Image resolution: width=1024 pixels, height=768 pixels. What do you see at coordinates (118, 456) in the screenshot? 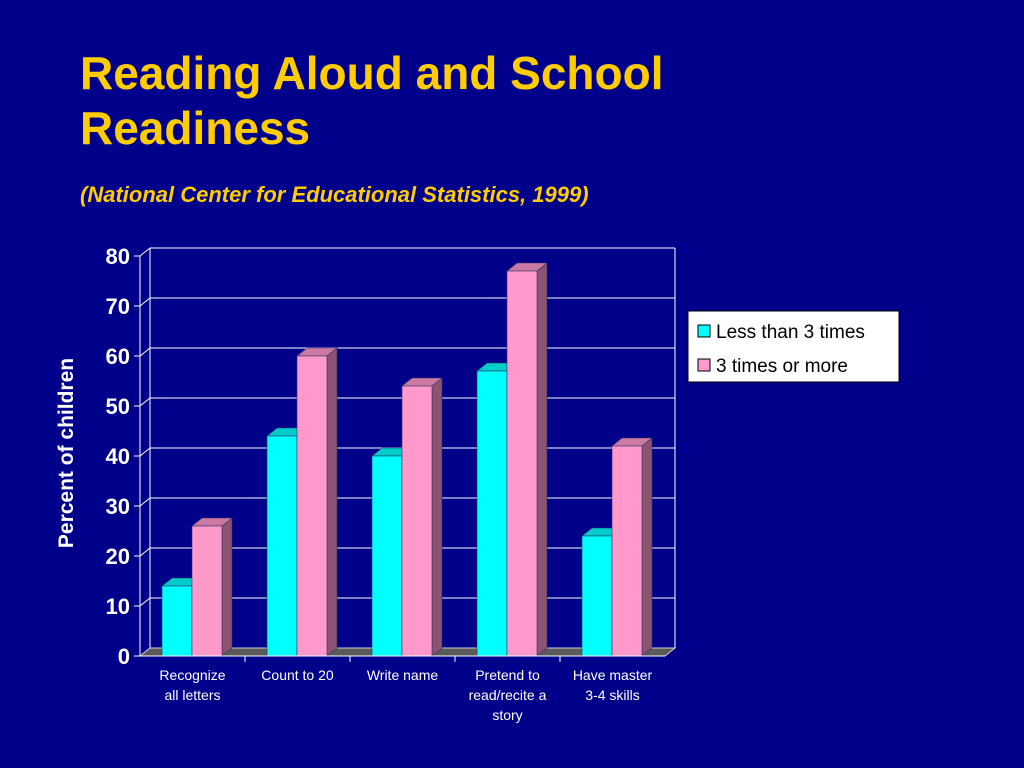
I see `y-tick-label: 40` at bounding box center [118, 456].